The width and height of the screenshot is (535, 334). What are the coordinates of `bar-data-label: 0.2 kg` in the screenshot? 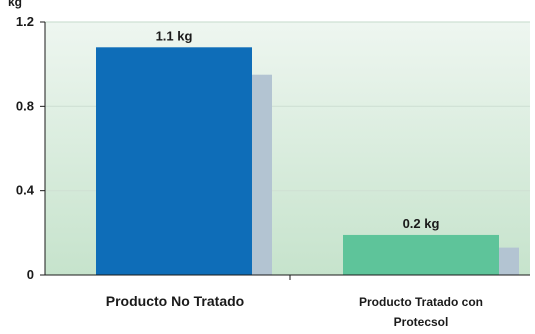 It's located at (421, 223).